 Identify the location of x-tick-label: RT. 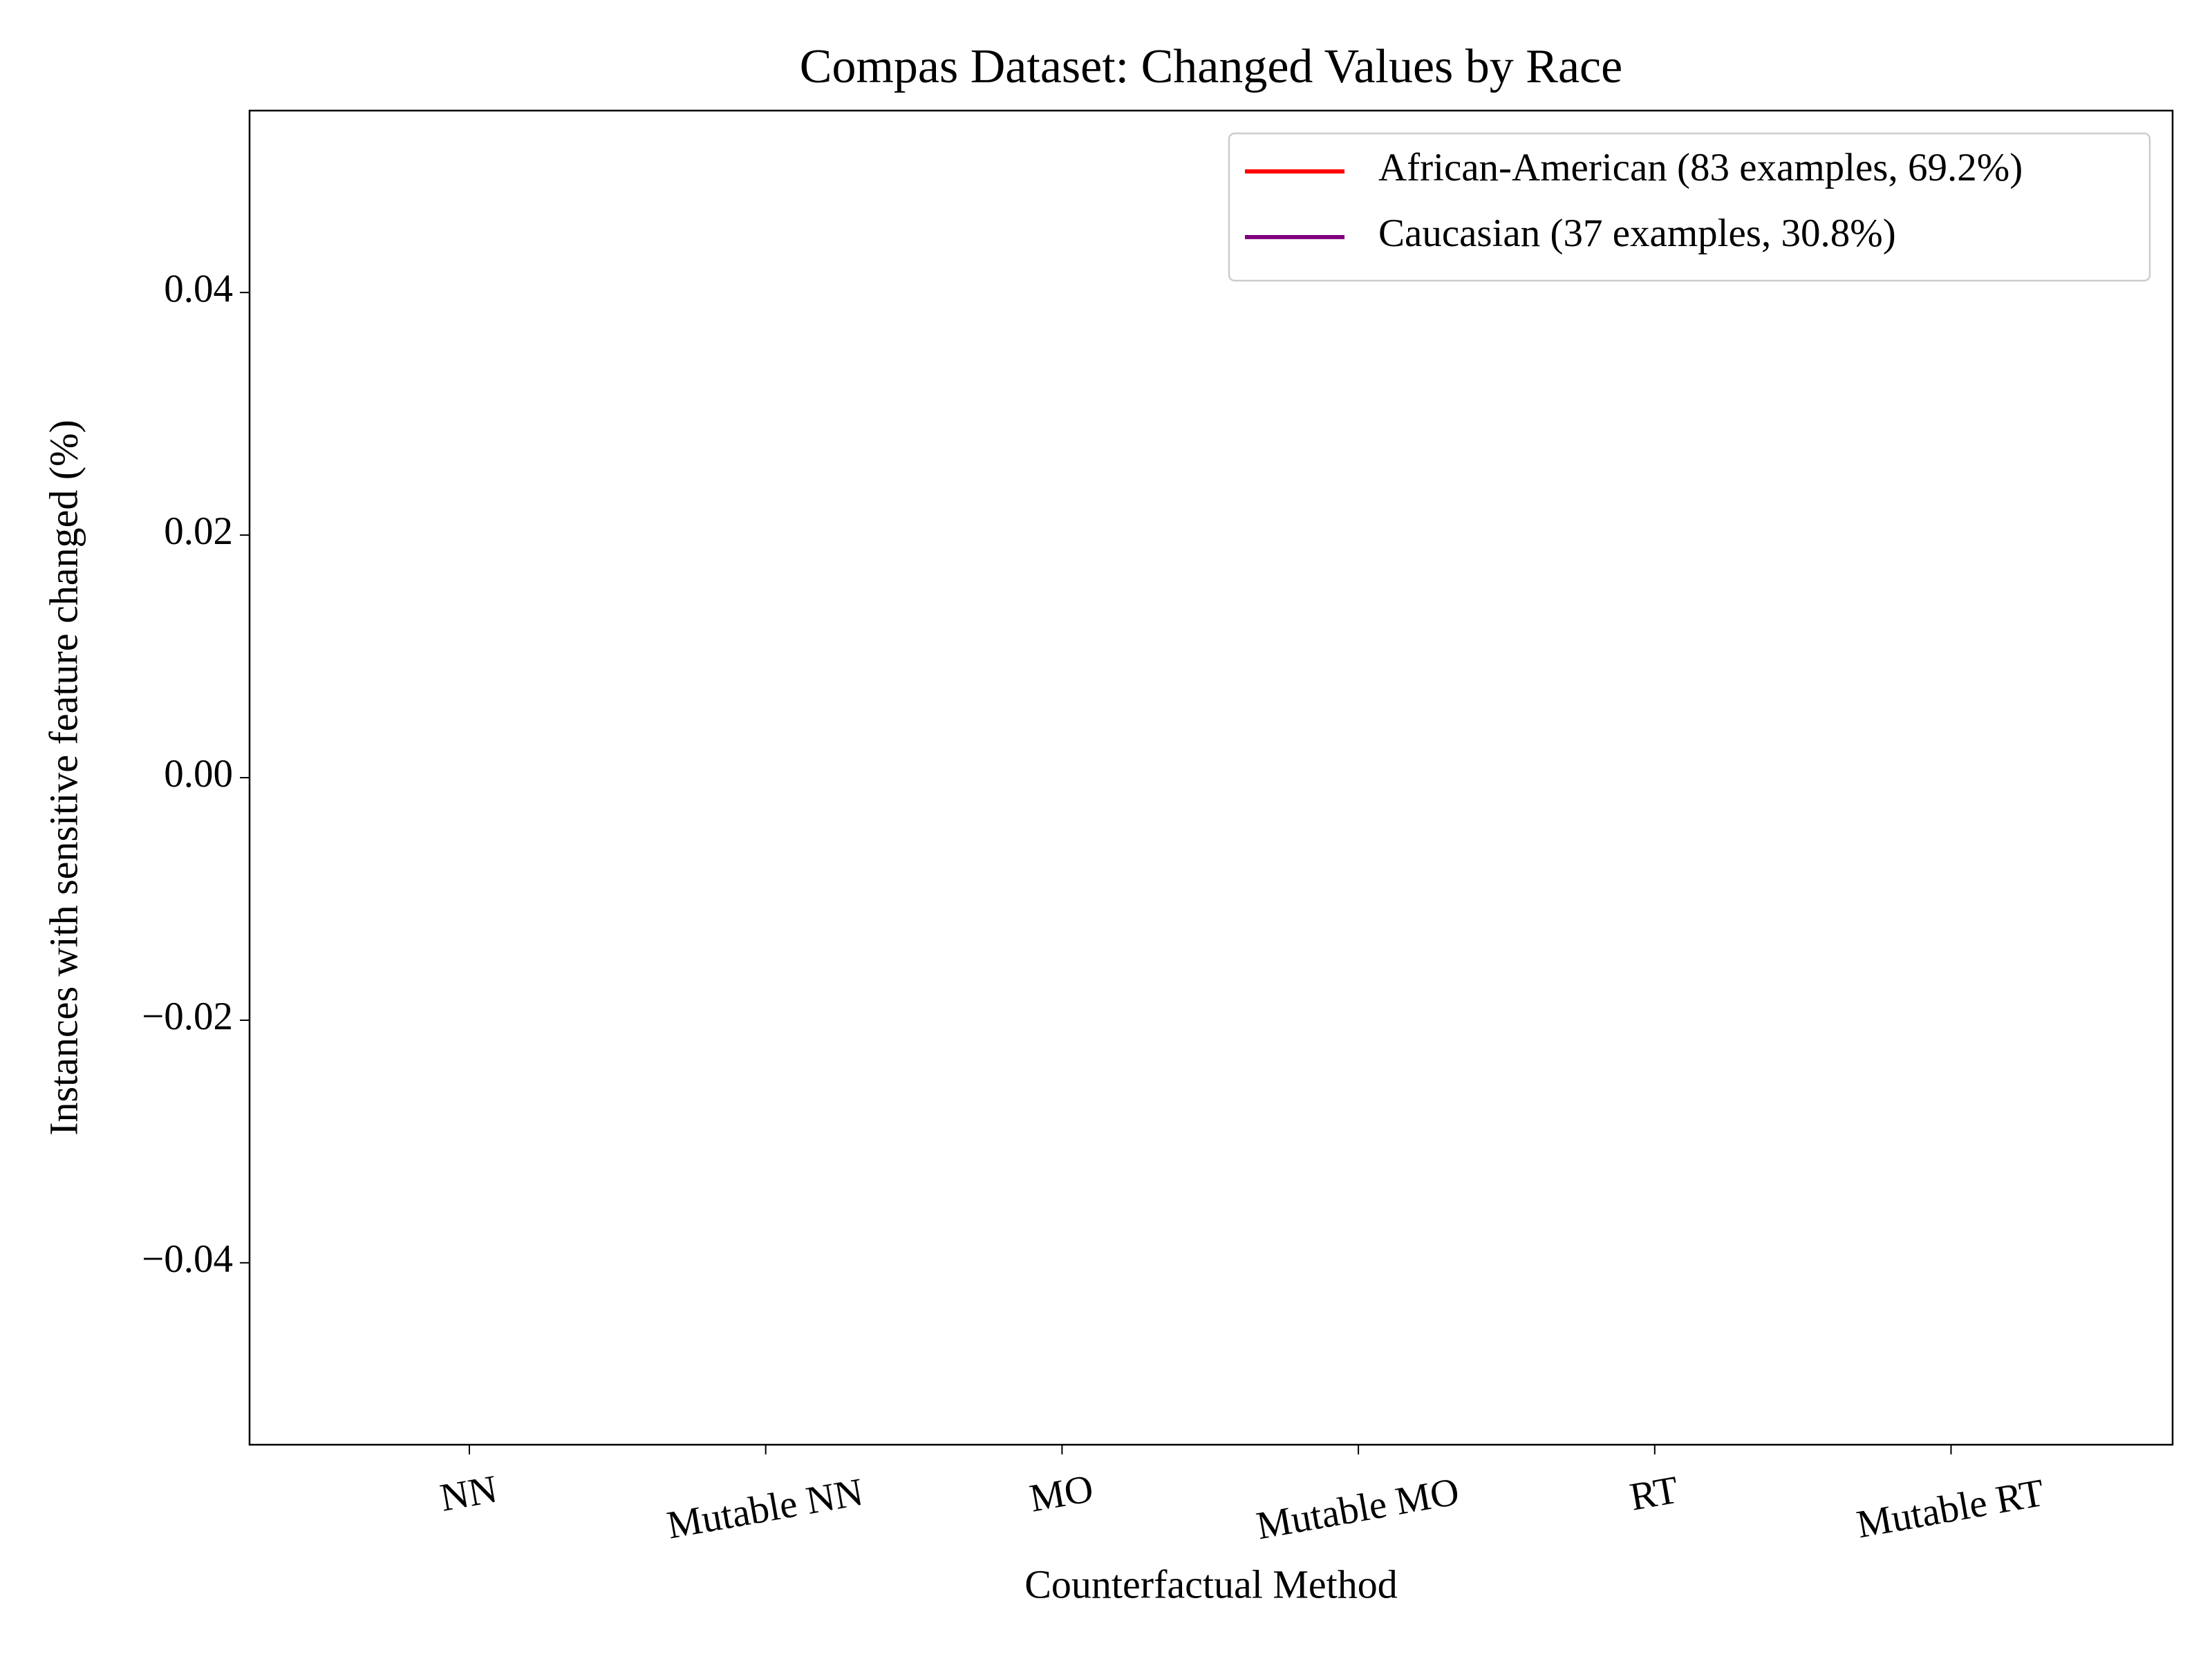
(1654, 1493).